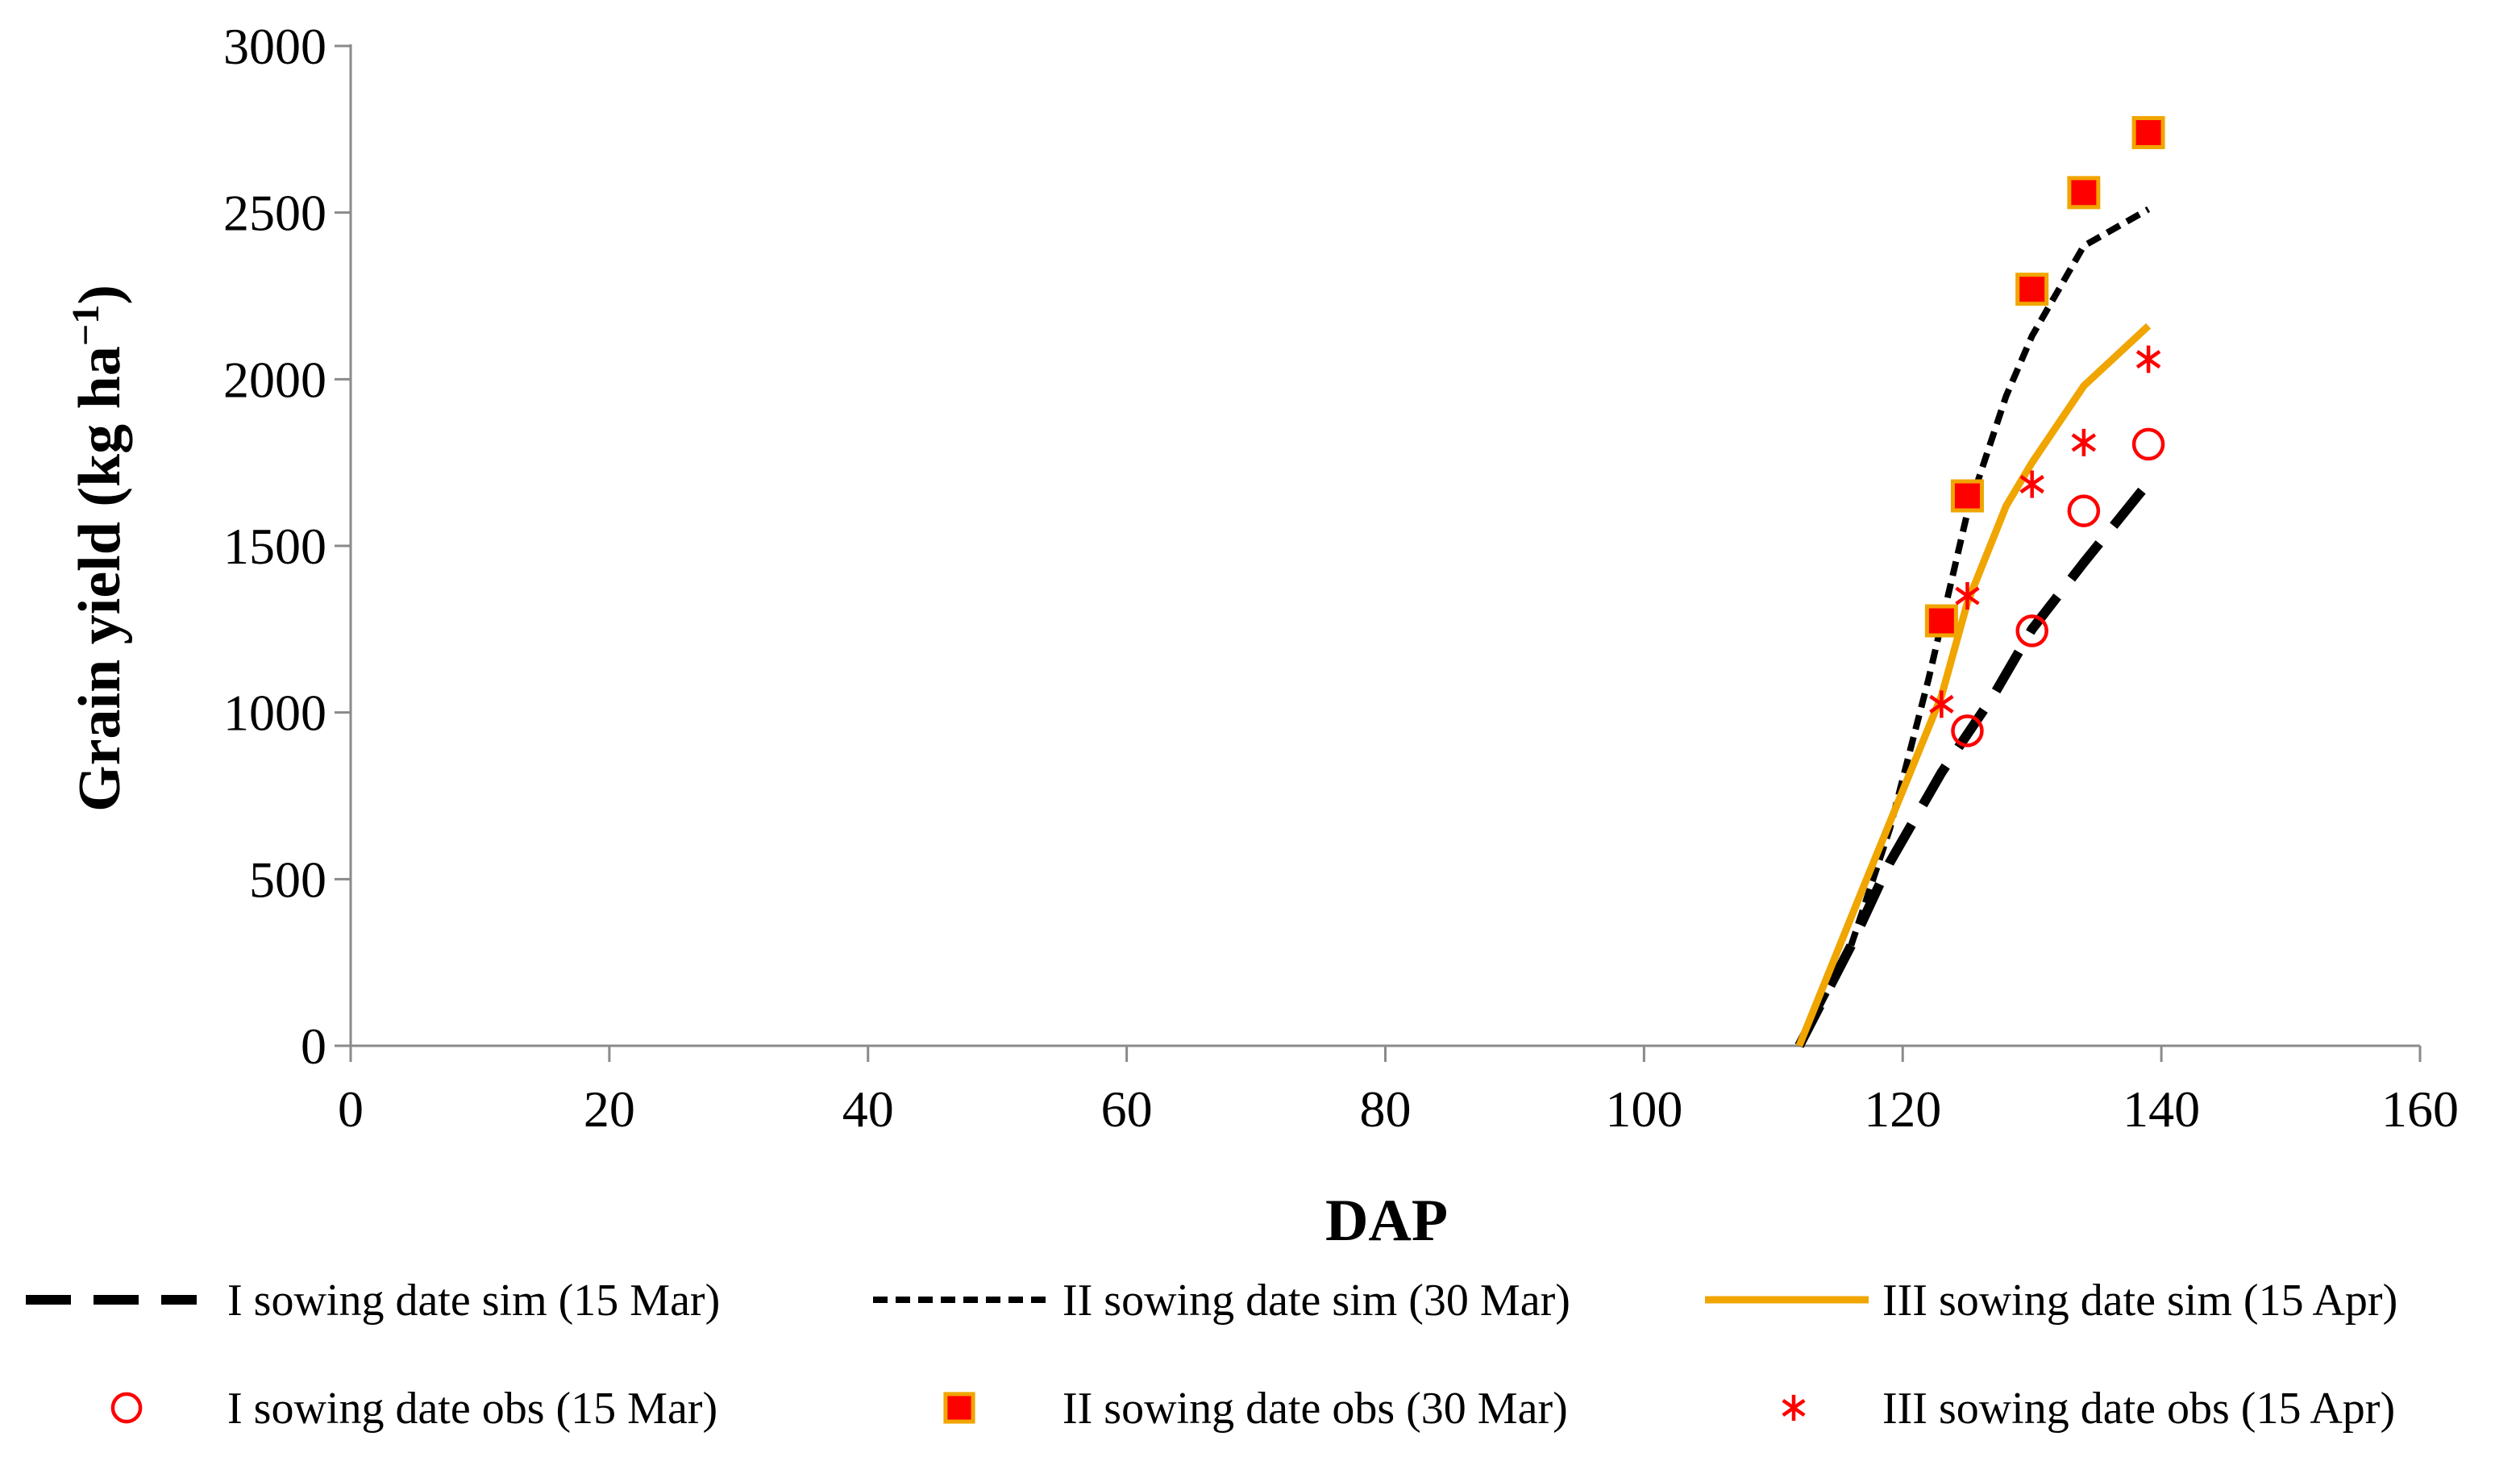 Image resolution: width=2520 pixels, height=1457 pixels. What do you see at coordinates (2138, 1409) in the screenshot?
I see `legend-label-obs-2: III sowing date obs (15 Apr)` at bounding box center [2138, 1409].